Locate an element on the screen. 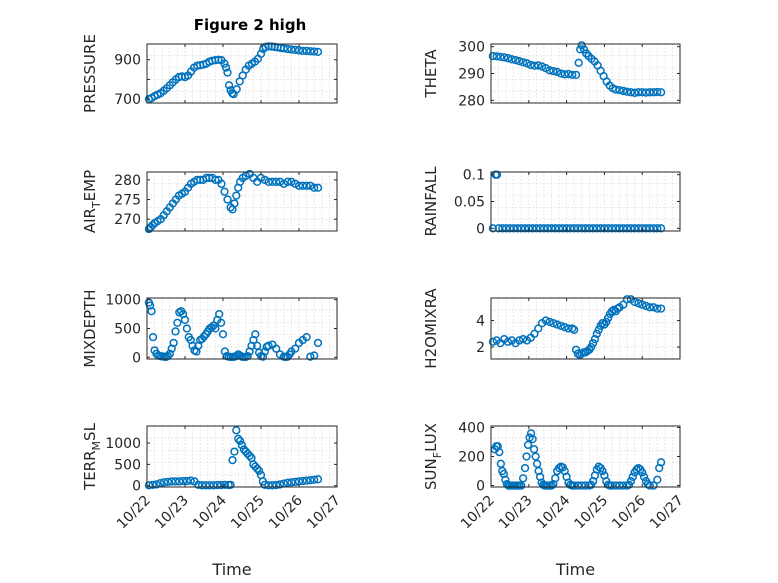 The width and height of the screenshot is (778, 583). subplot-h2omixra: 2 4 H2OMIXRA is located at coordinates (551, 328).